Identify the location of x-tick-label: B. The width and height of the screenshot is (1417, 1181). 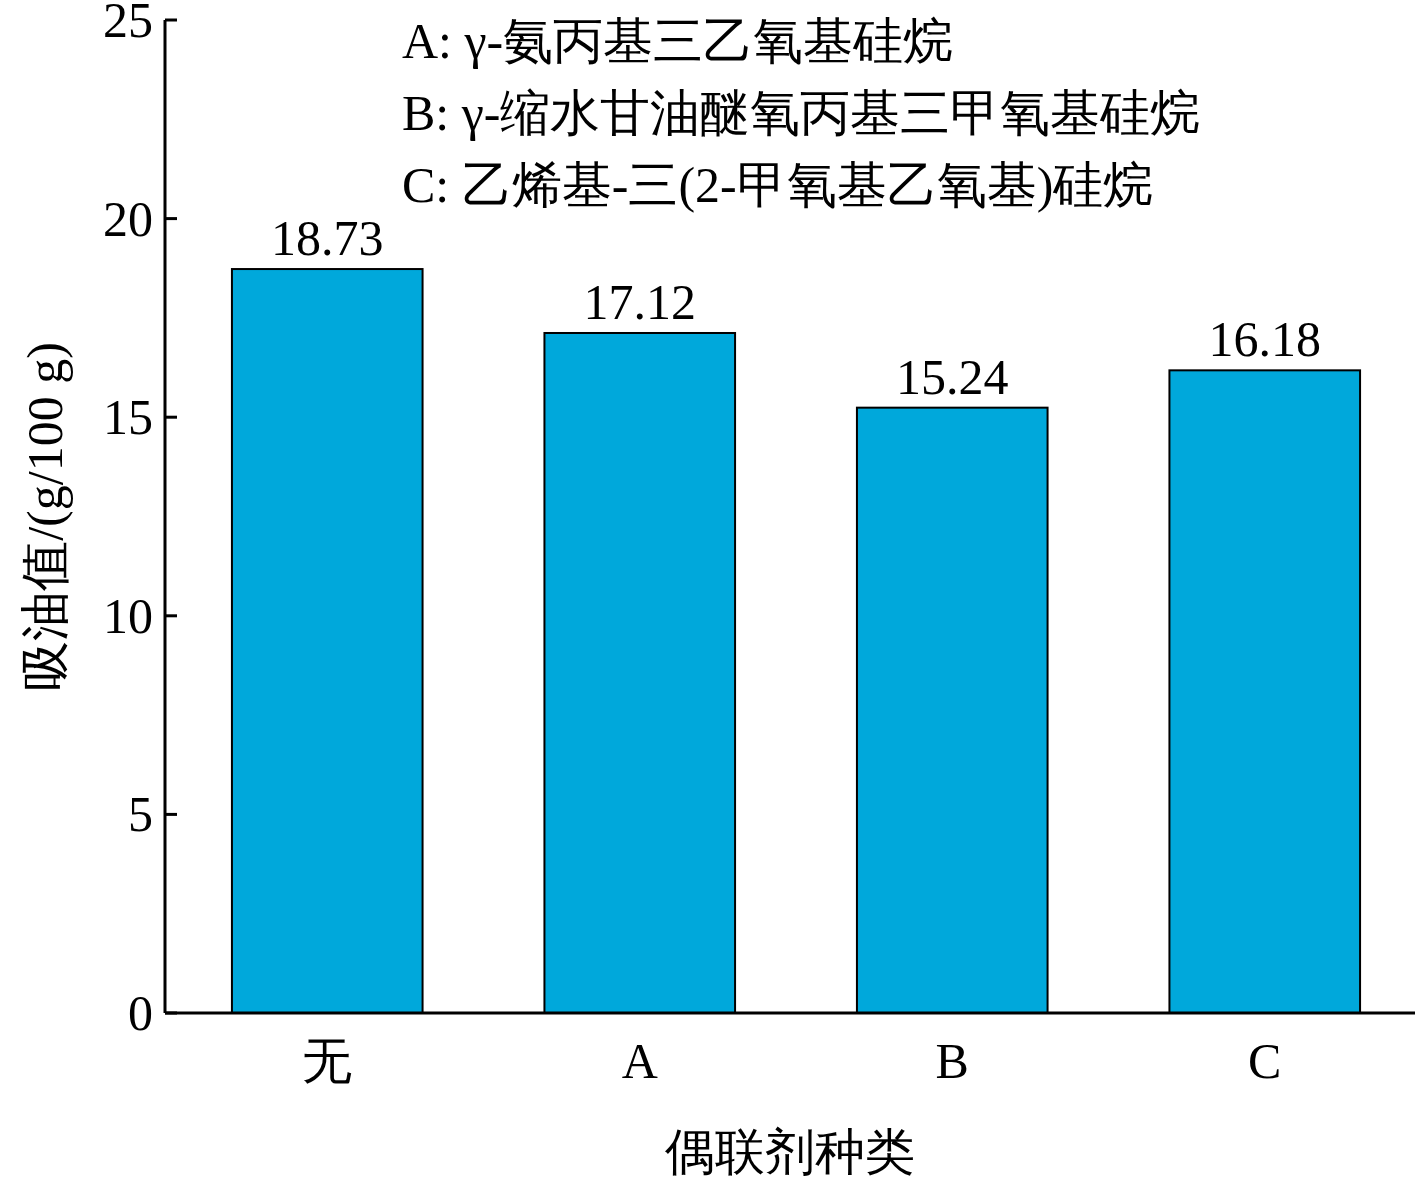
(952, 1061).